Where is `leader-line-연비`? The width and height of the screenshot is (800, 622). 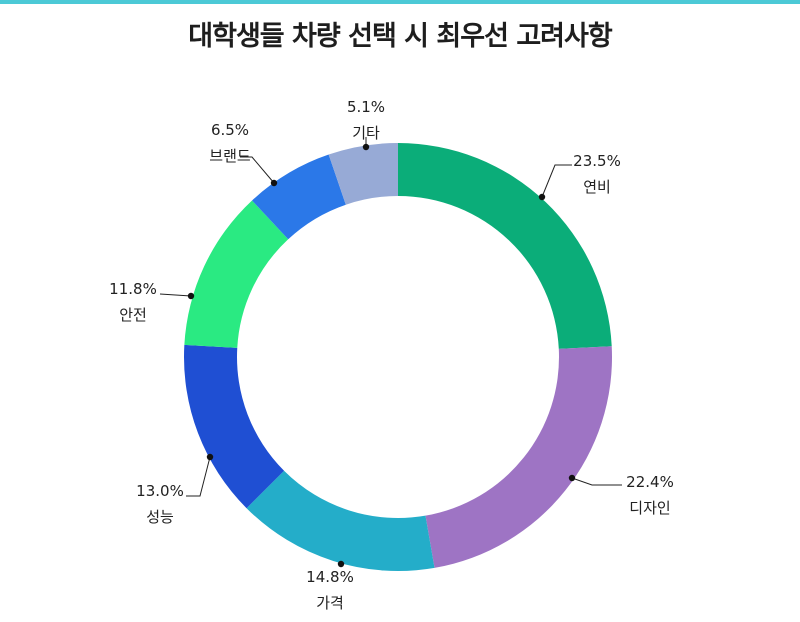 leader-line-연비 is located at coordinates (556, 181).